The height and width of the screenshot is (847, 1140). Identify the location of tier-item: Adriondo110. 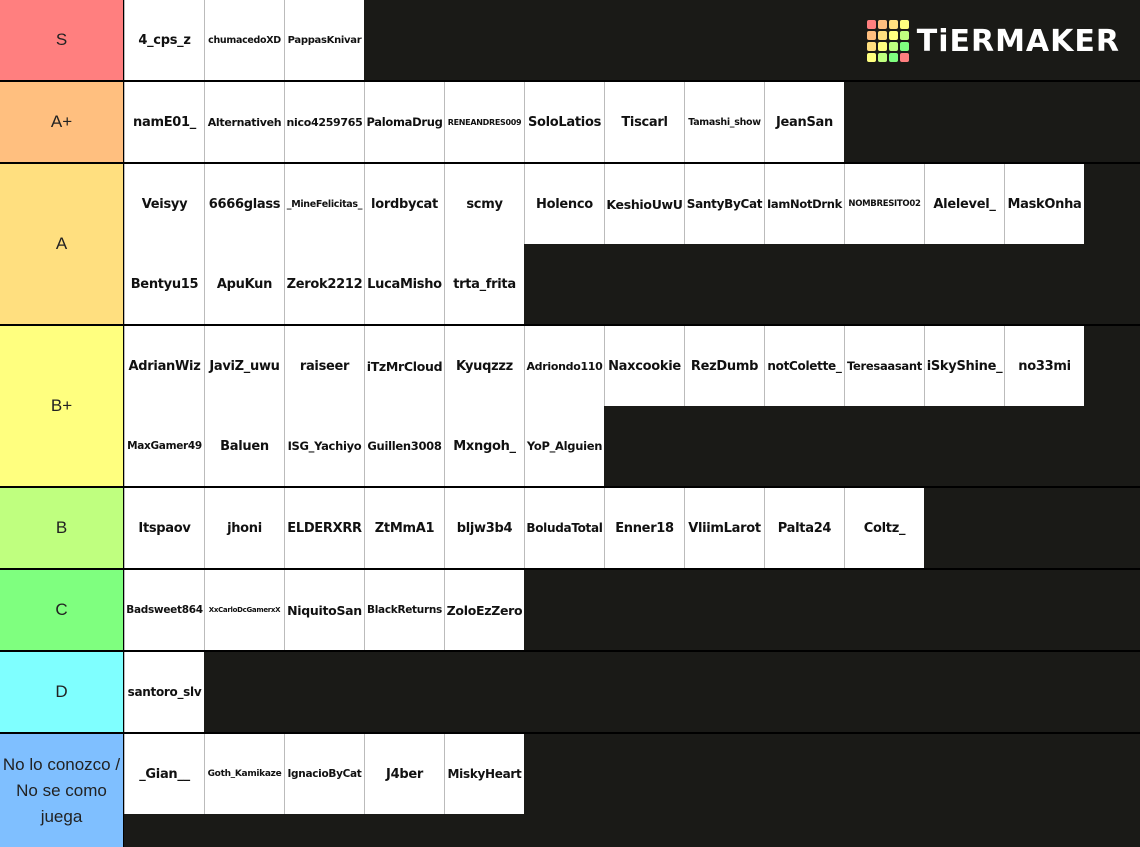
(564, 366).